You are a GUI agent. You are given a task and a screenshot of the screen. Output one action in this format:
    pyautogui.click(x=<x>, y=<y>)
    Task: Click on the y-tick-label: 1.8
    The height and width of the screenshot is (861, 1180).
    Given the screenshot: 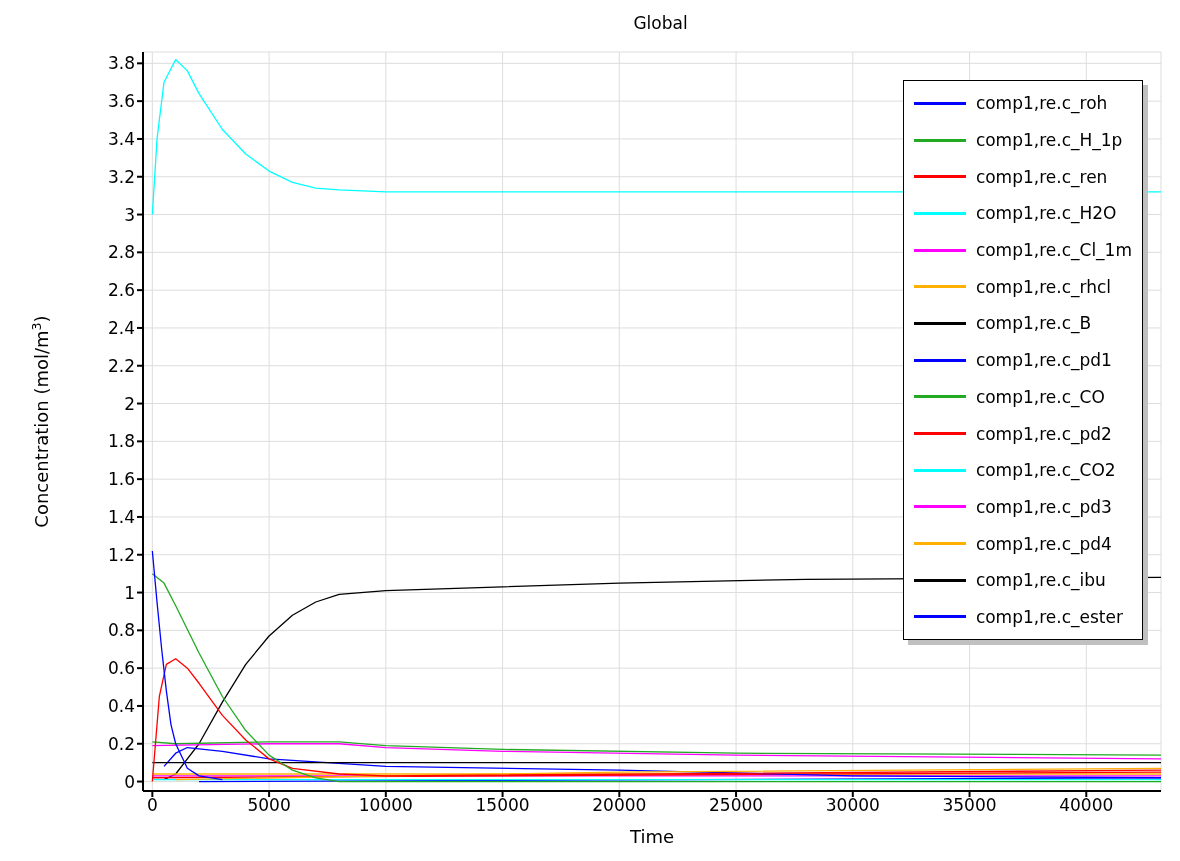 What is the action you would take?
    pyautogui.click(x=121, y=441)
    